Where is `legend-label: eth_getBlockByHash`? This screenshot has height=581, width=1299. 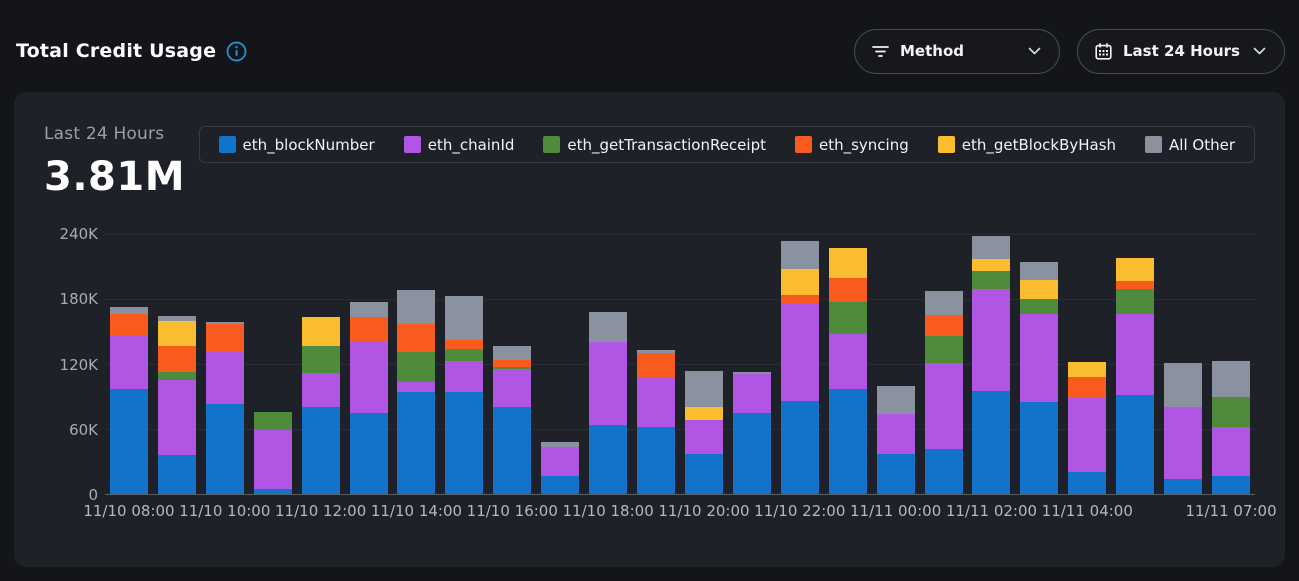 legend-label: eth_getBlockByHash is located at coordinates (1039, 144).